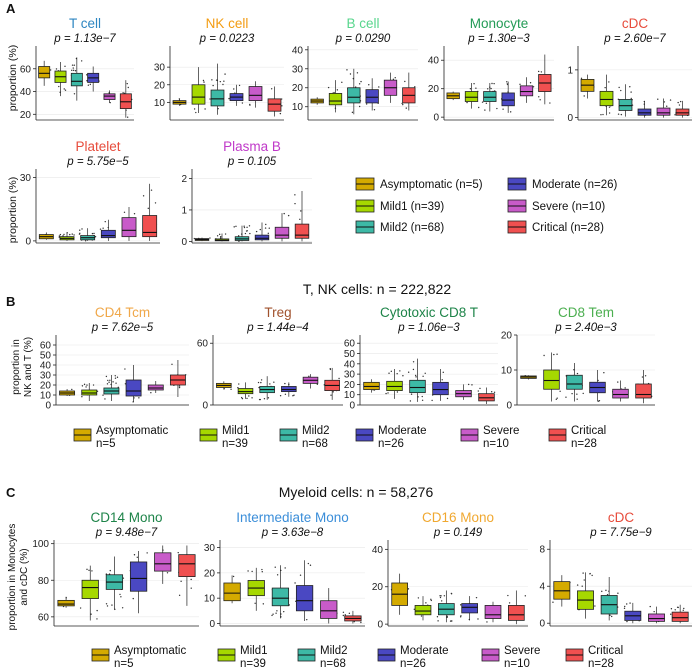 The image size is (700, 672). Describe the element at coordinates (115, 568) in the screenshot. I see `chart-c_cd14: CD14 Mono p = 9.48e−7 60 80 100` at that location.